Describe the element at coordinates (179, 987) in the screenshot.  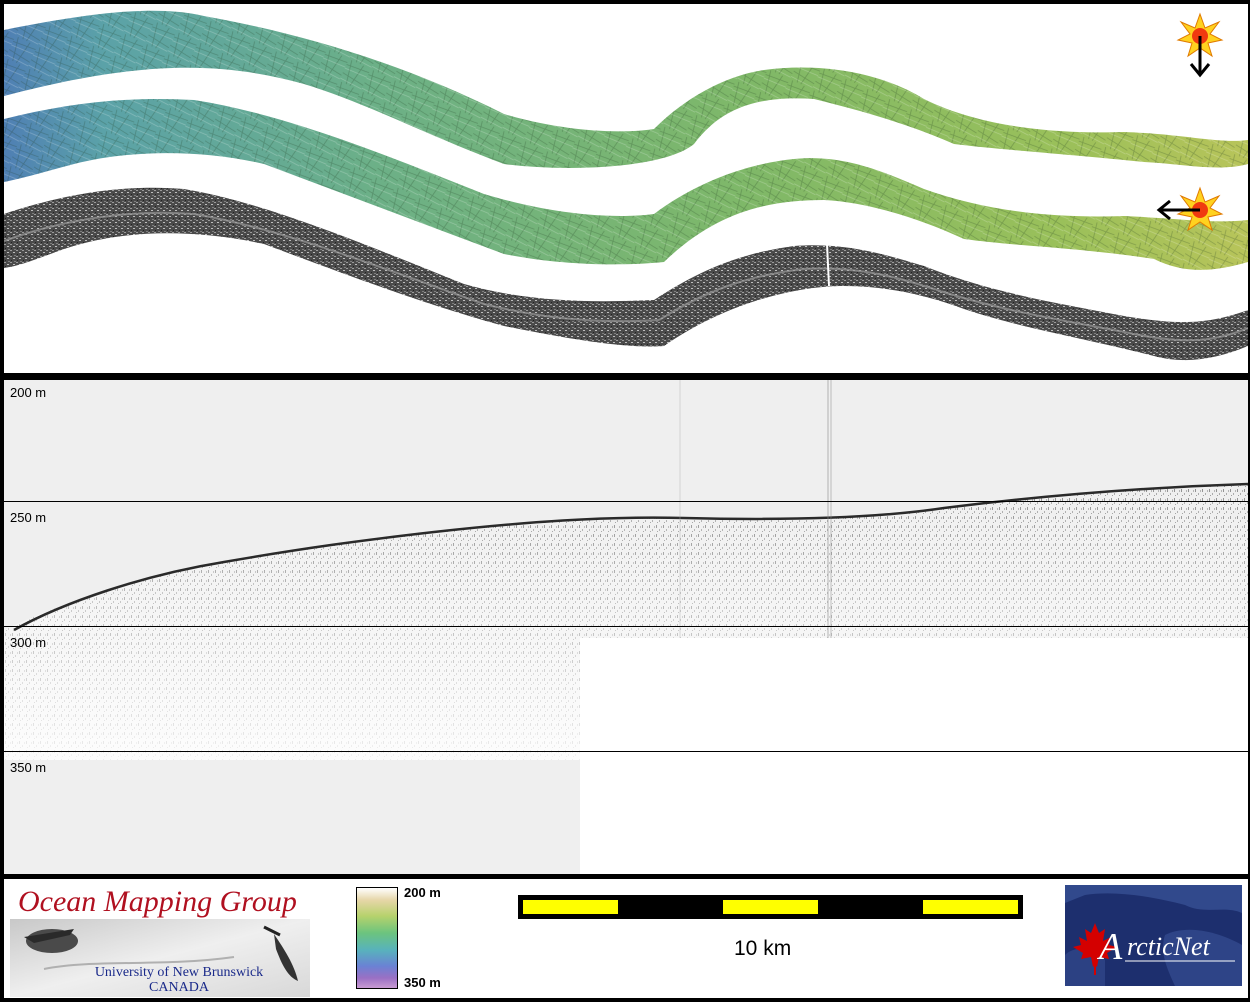
I see `logo-country: CANADA` at that location.